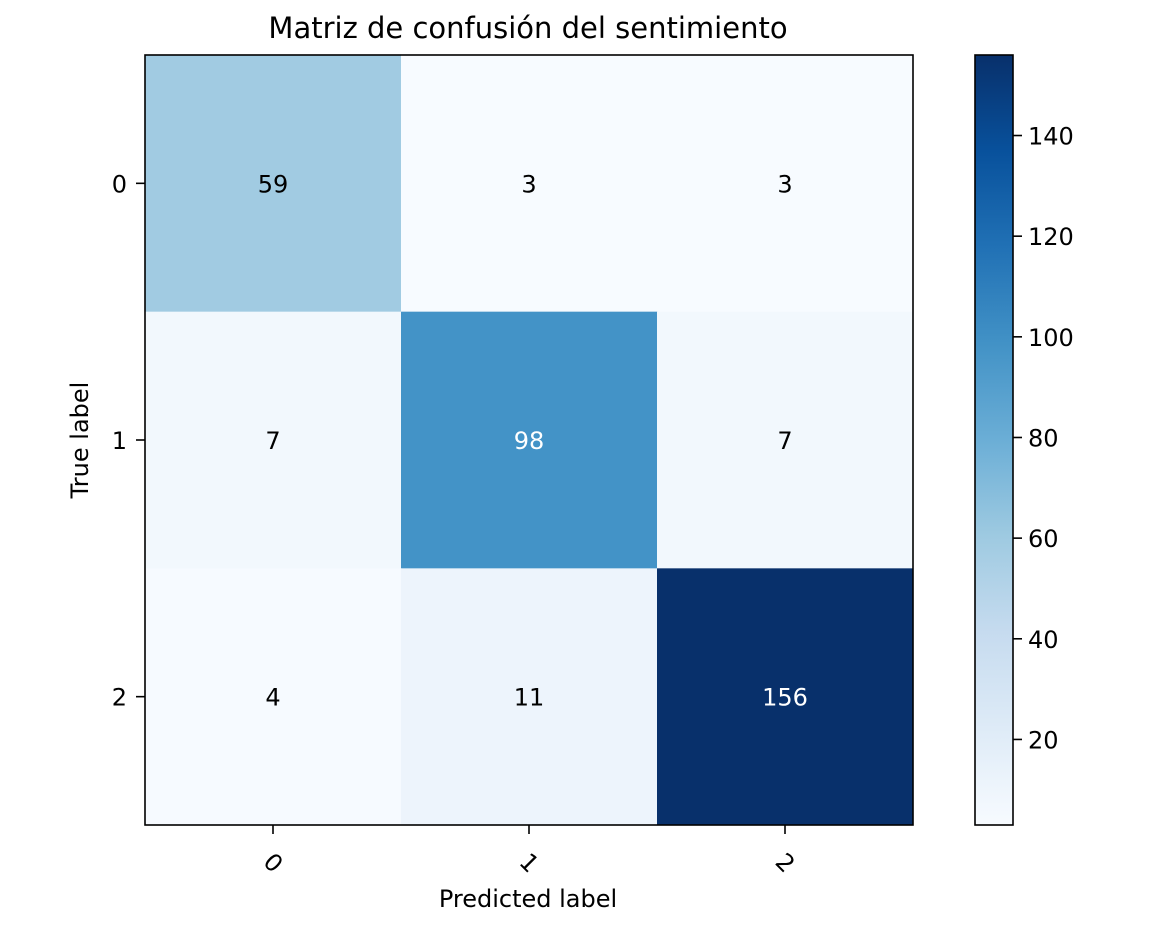  Describe the element at coordinates (80, 441) in the screenshot. I see `y-axis-label: True label` at that location.